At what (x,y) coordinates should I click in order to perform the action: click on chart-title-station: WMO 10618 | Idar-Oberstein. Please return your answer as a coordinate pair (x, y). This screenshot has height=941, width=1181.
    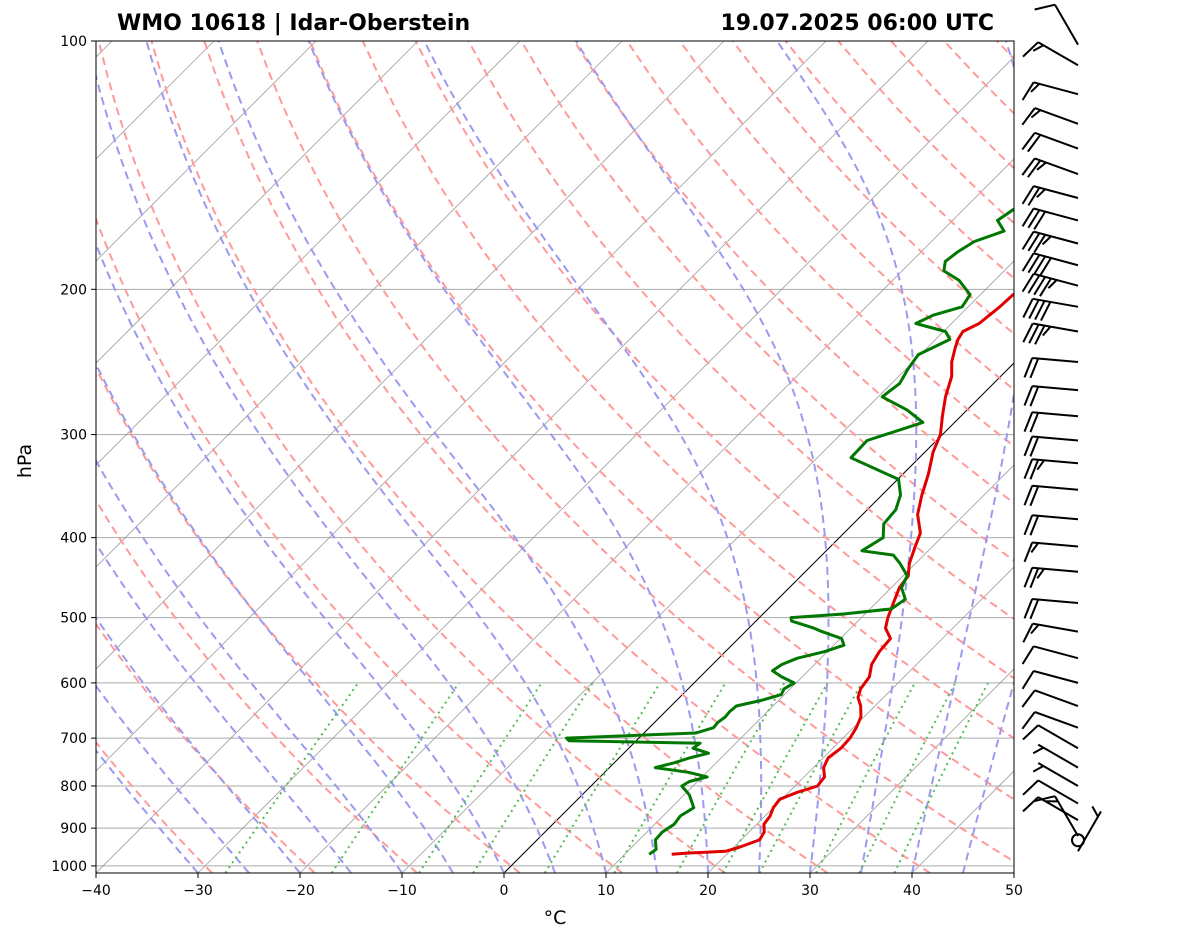
    Looking at the image, I should click on (293, 23).